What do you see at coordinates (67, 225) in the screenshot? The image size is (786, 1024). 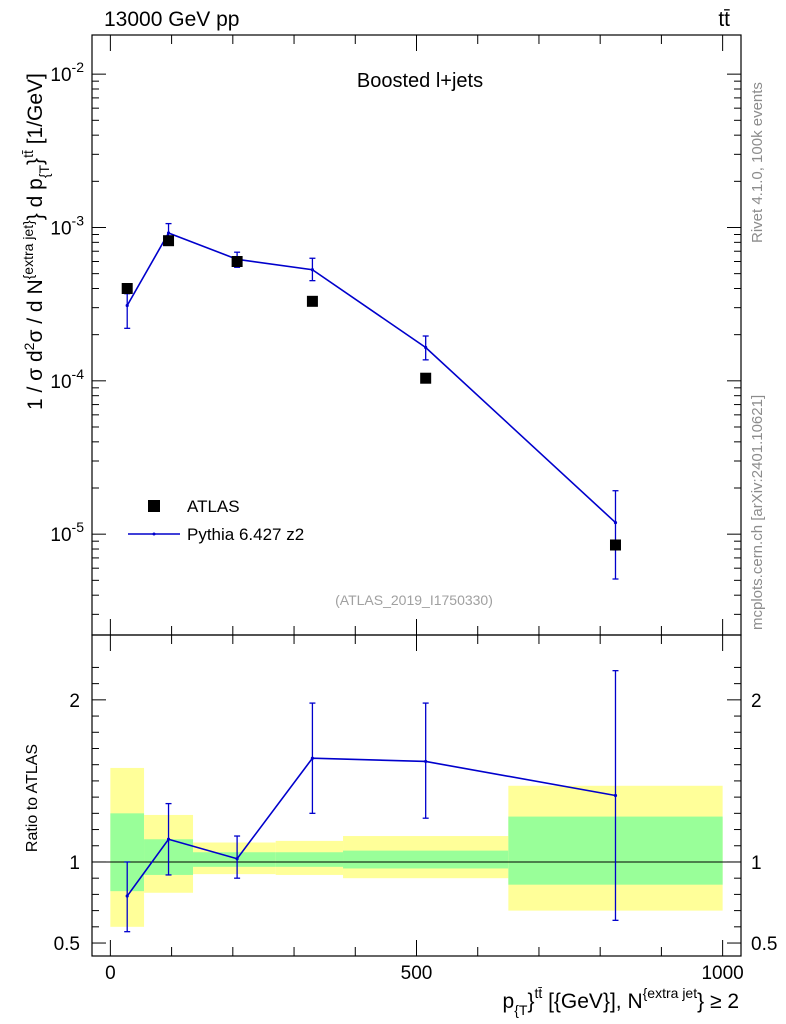 I see `main-y-tick-label: 10⁻³` at bounding box center [67, 225].